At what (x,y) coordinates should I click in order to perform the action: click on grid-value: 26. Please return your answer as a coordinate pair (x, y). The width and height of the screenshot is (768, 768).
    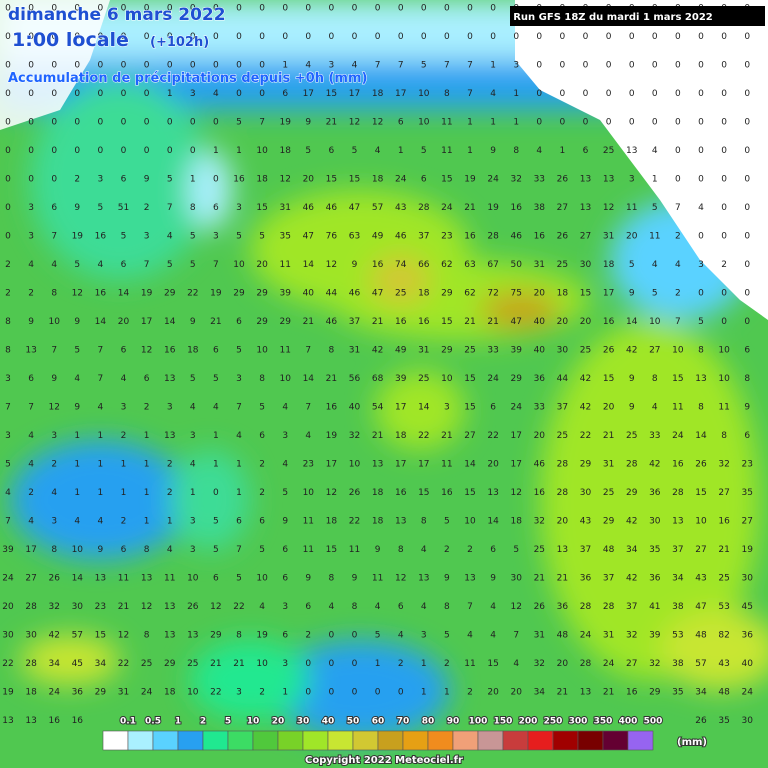
    Looking at the image, I should click on (193, 607).